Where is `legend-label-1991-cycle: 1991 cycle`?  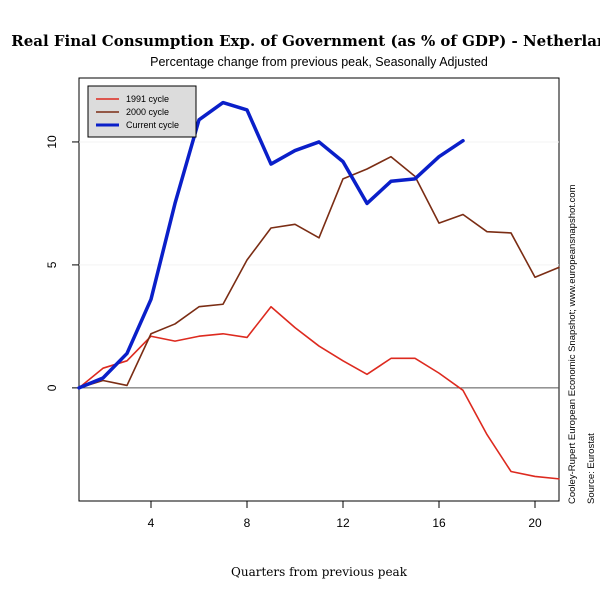
legend-label-1991-cycle: 1991 cycle is located at coordinates (147, 99).